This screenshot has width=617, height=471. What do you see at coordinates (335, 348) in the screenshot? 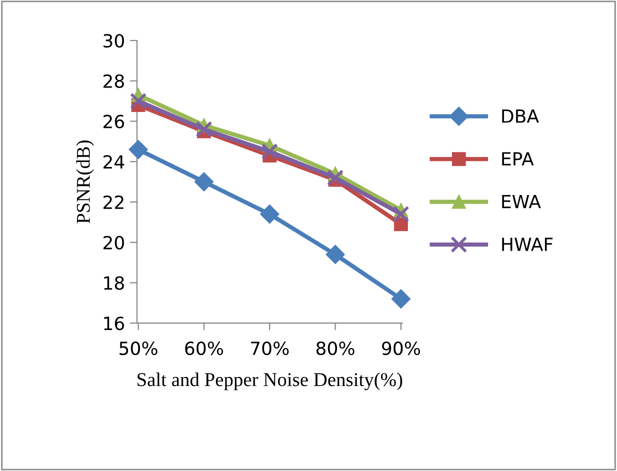
I see `x-tick-label: 80%` at bounding box center [335, 348].